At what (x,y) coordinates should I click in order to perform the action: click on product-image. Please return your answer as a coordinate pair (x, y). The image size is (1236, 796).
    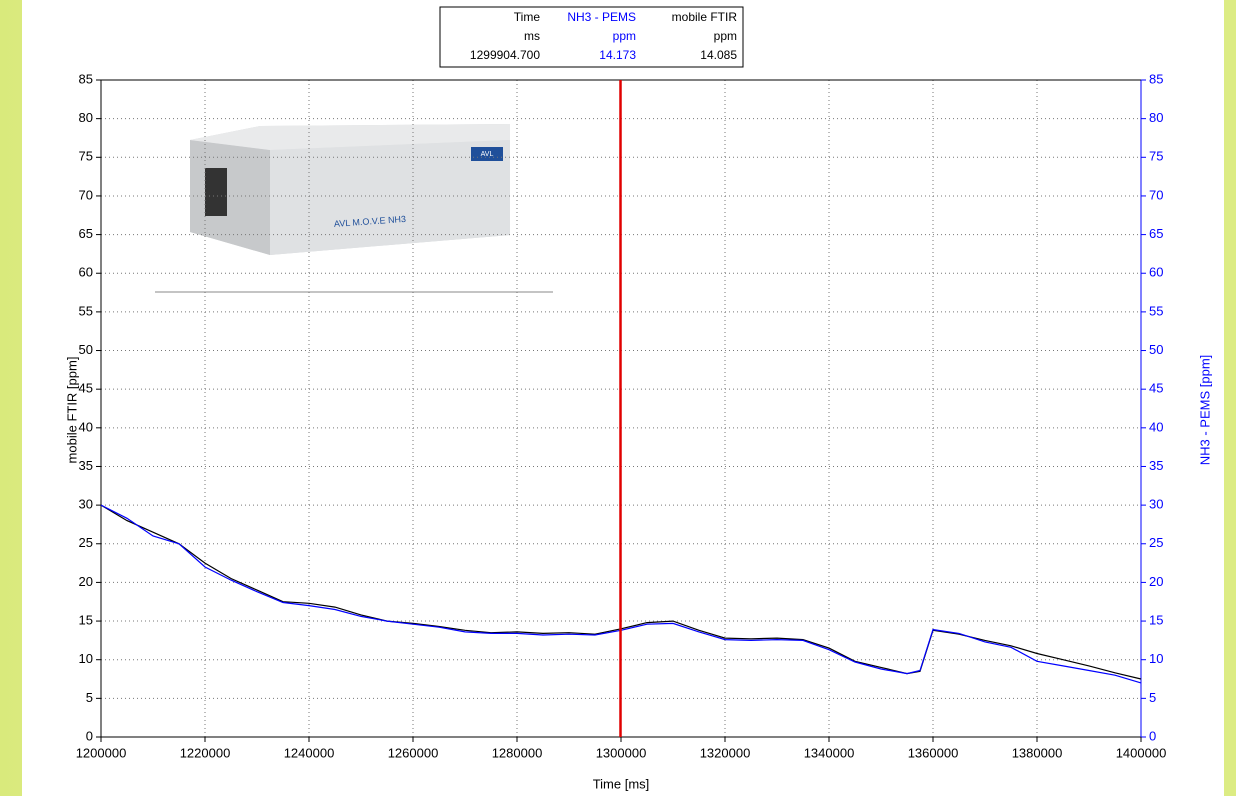
    Looking at the image, I should click on (354, 195).